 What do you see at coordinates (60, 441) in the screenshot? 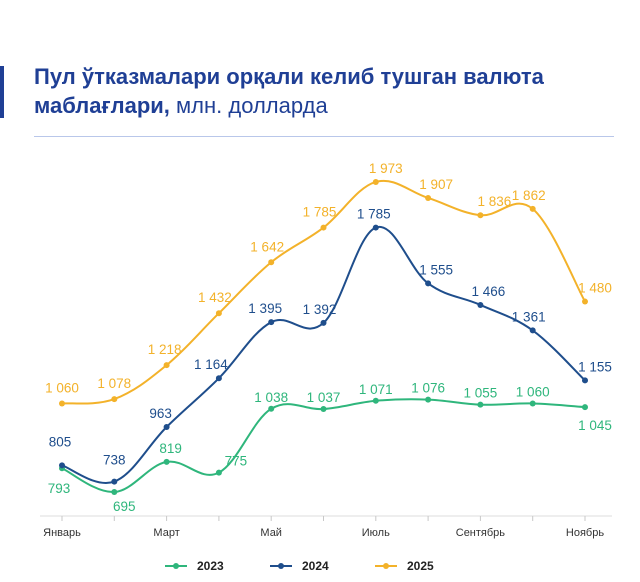
I see `data-label-2024: 805` at bounding box center [60, 441].